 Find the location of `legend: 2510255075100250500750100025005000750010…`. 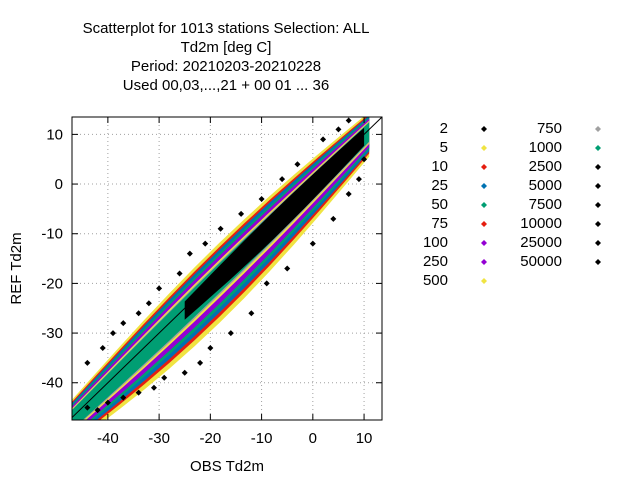

legend: 2510255075100250500750100025005000750010… is located at coordinates (512, 204).